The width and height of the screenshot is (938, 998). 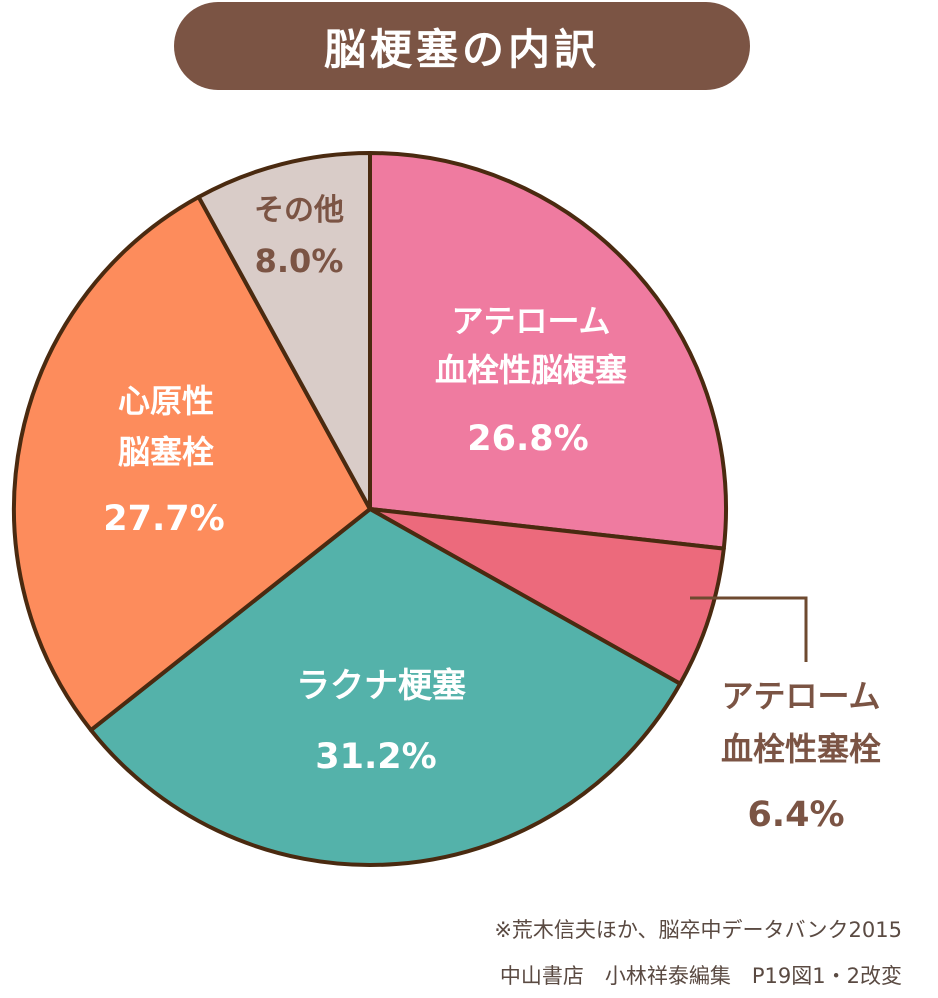 I want to click on source-note-line2: 中山書店 小林祥泰編集 P19図1・2改変, so click(x=700, y=976).